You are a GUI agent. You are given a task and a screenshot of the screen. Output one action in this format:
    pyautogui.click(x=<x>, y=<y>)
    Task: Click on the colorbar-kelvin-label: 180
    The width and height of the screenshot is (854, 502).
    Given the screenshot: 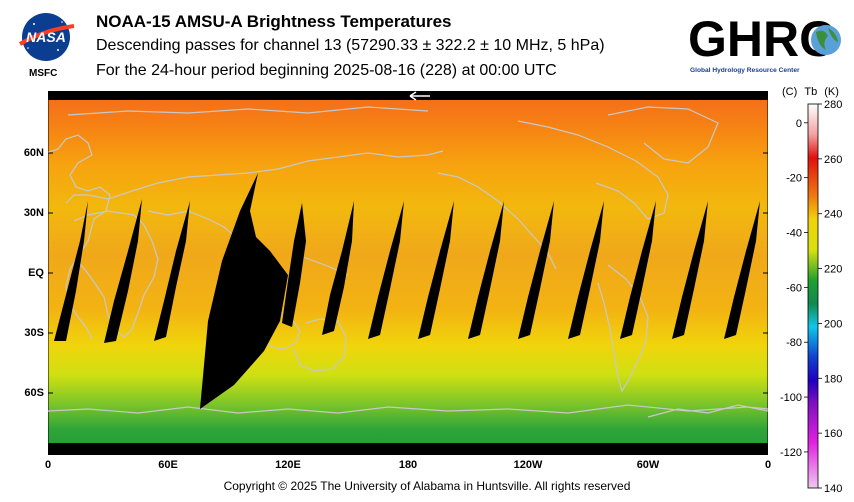 What is the action you would take?
    pyautogui.click(x=833, y=379)
    